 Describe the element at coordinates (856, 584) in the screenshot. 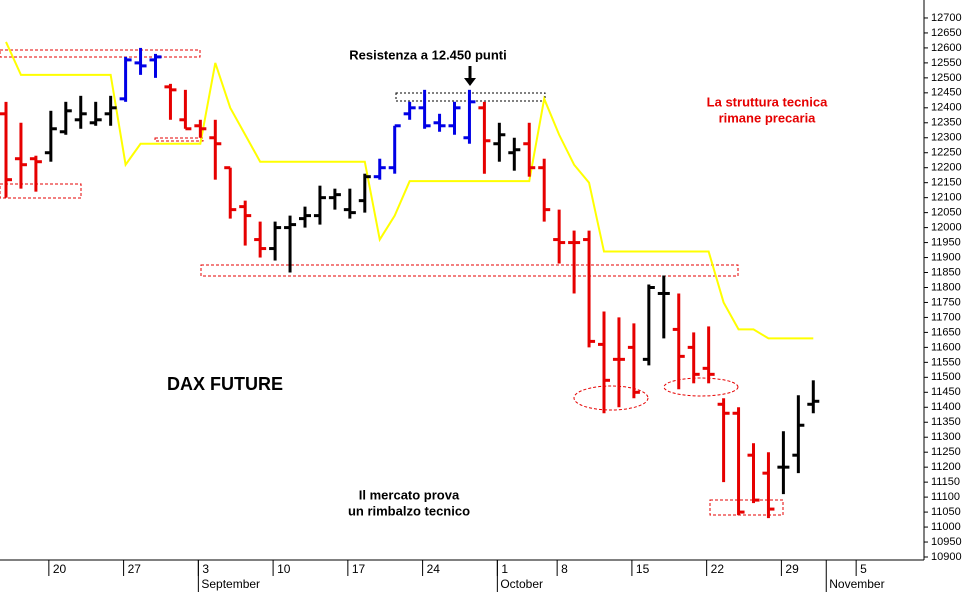

I see `month-label: November` at that location.